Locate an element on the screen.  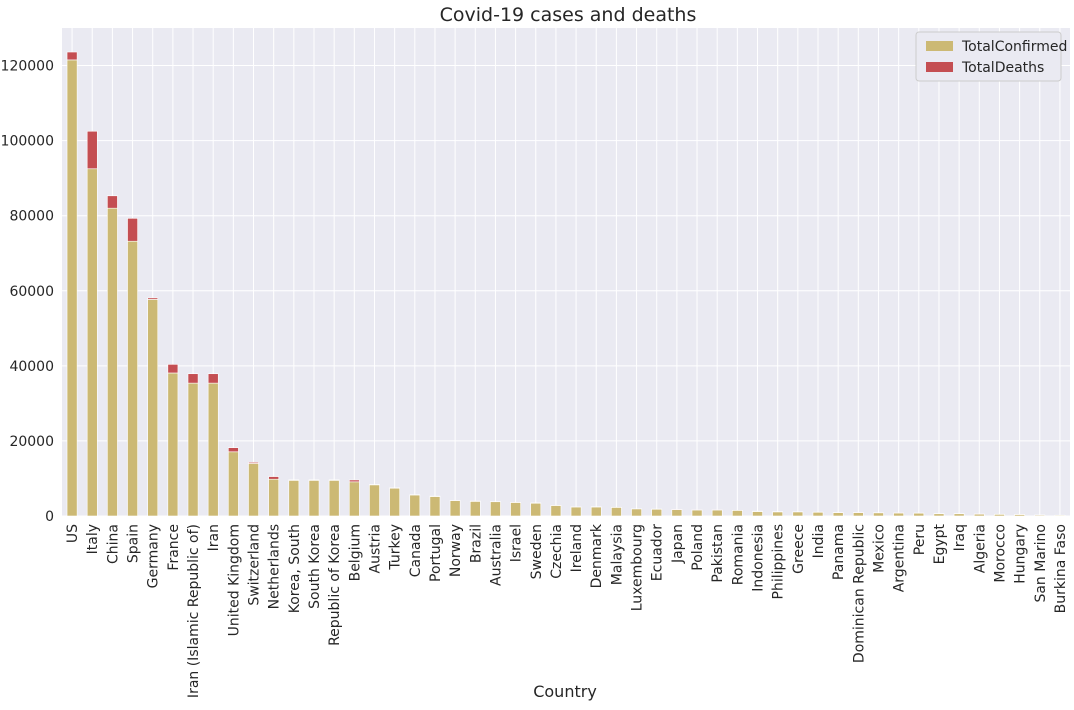
x-tick-label: Dominican Republic is located at coordinates (859, 593).